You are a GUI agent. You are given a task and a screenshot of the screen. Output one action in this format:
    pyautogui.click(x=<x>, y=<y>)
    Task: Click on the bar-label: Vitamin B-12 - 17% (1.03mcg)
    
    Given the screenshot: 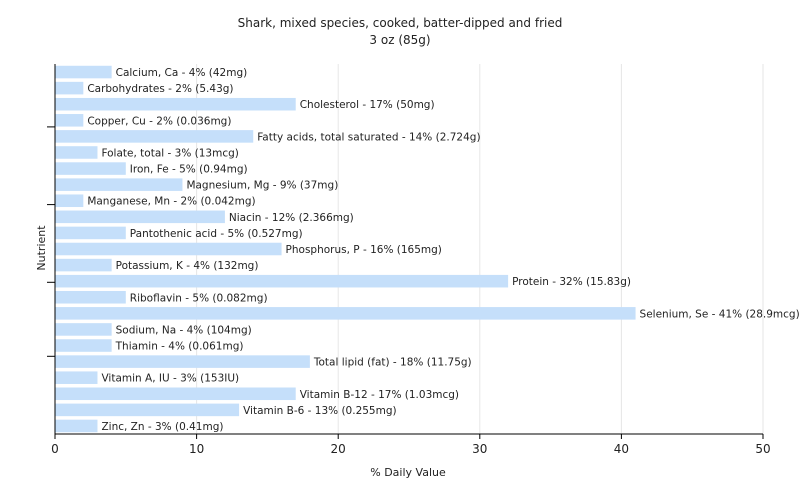 What is the action you would take?
    pyautogui.click(x=379, y=395)
    